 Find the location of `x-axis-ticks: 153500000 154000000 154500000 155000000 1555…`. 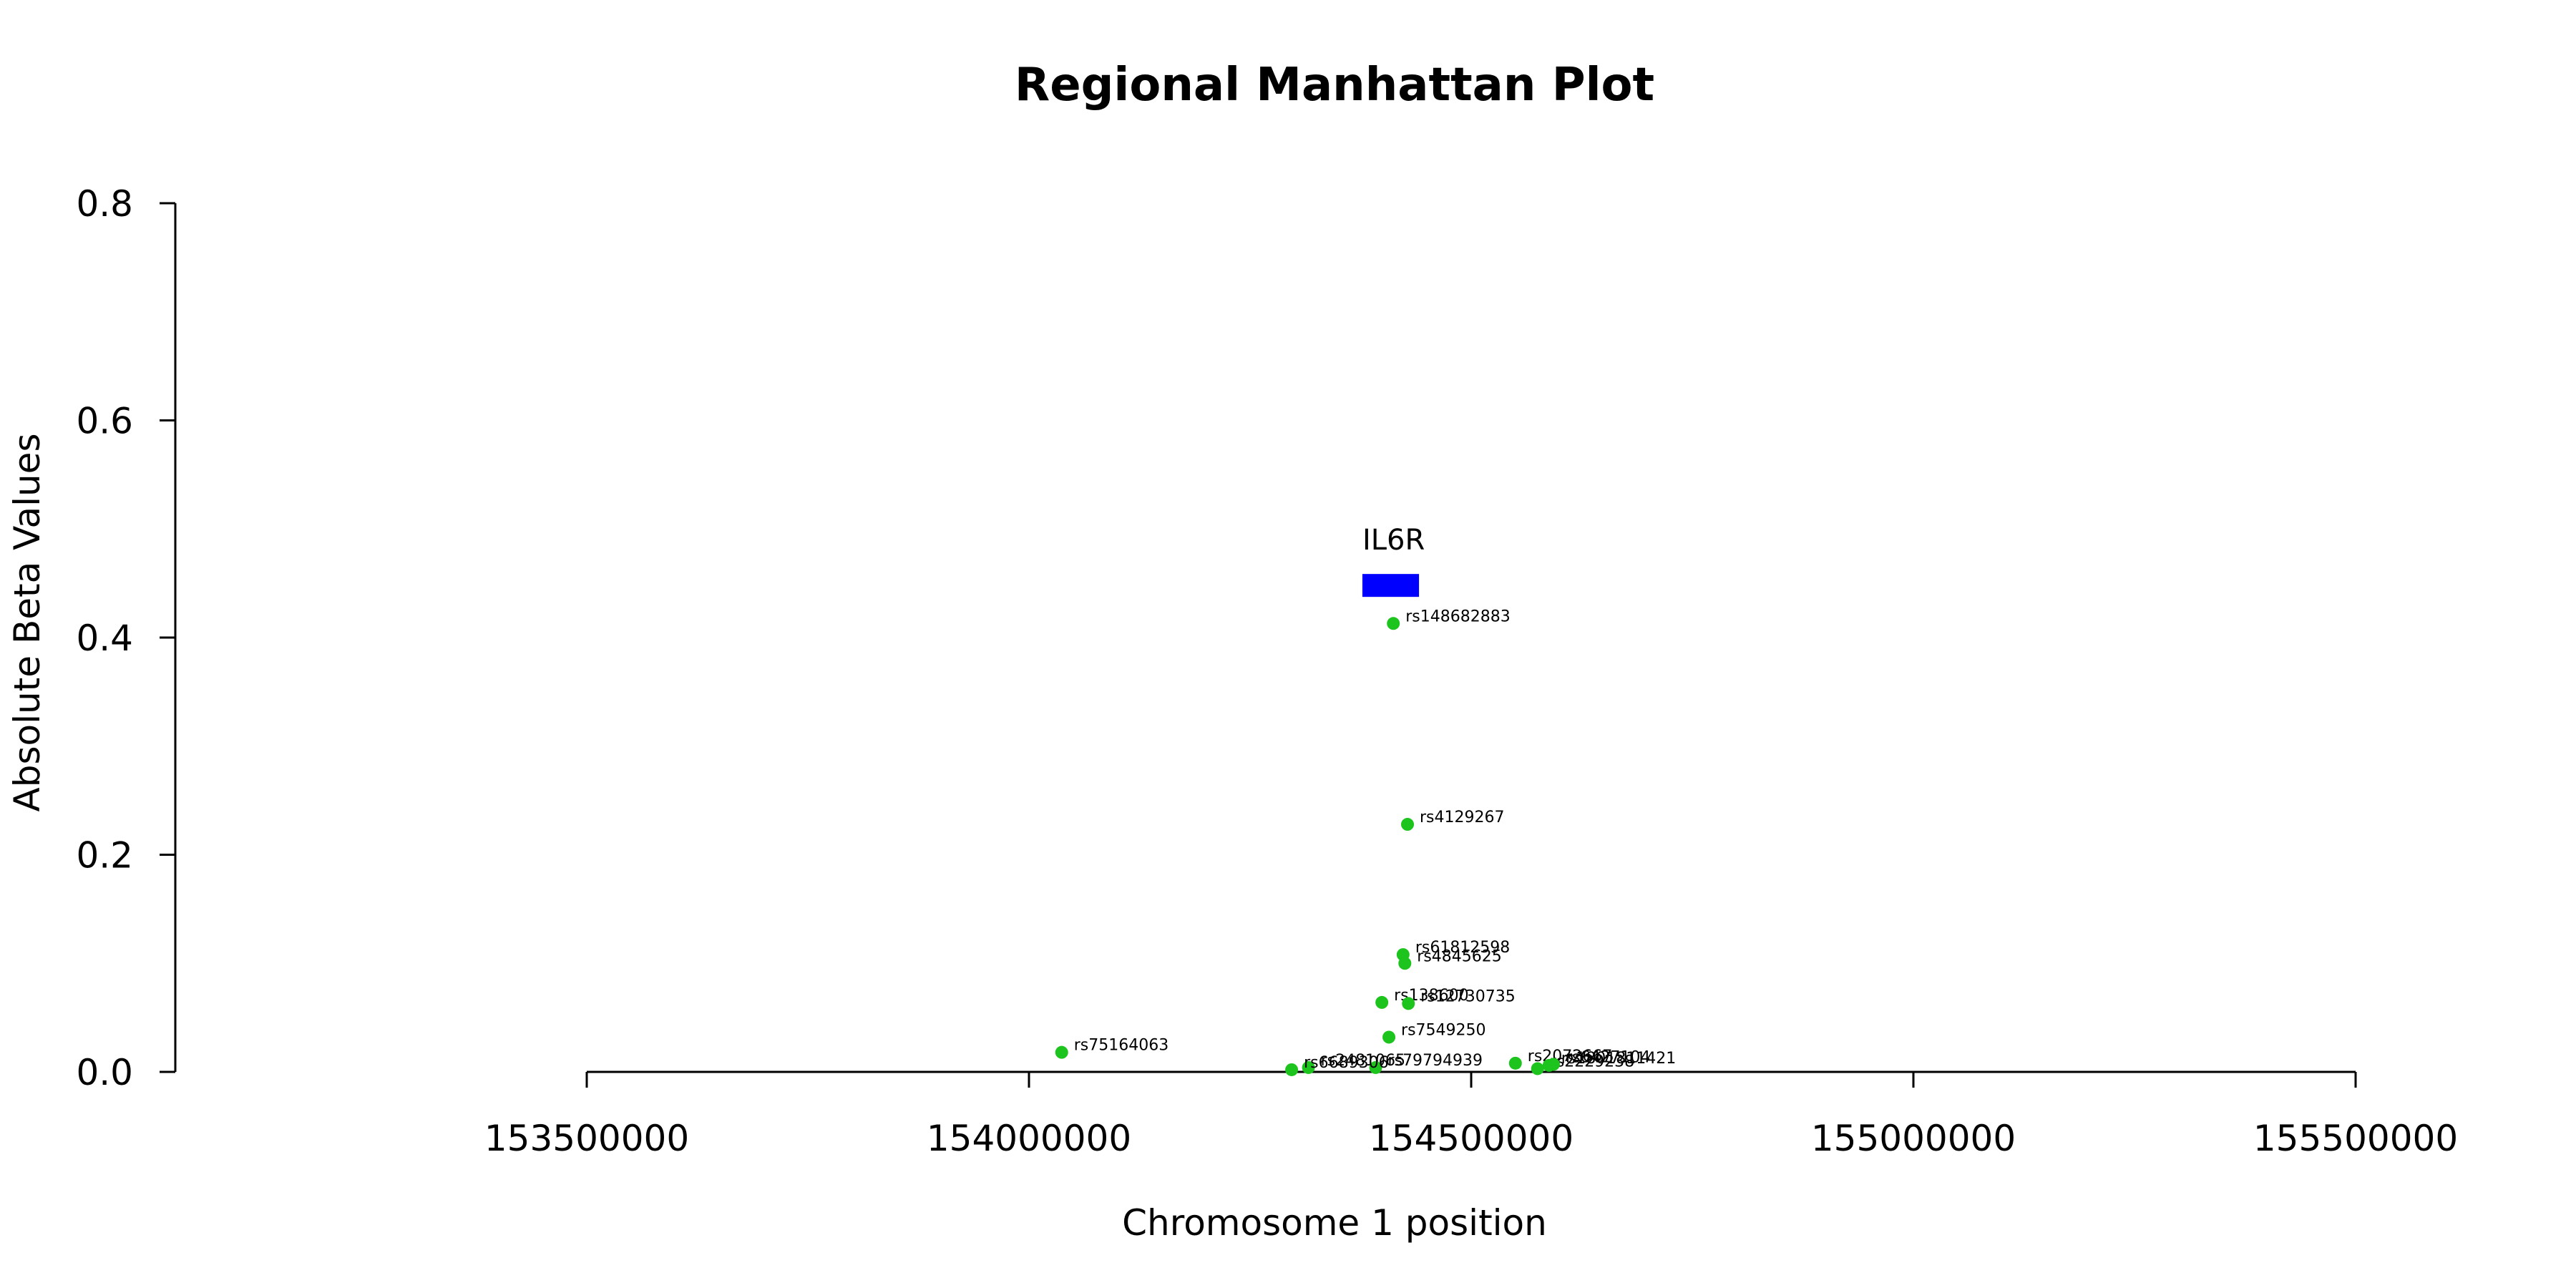

x-axis-ticks: 153500000 154000000 154500000 155000000 1555… is located at coordinates (1471, 1115).